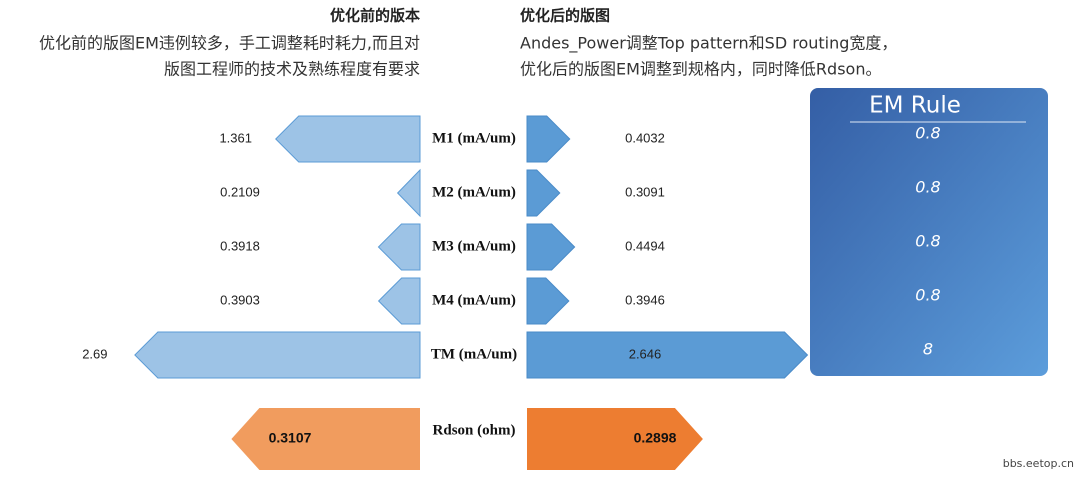 This screenshot has width=1080, height=478. What do you see at coordinates (94, 353) in the screenshot?
I see `value-label: 2.69` at bounding box center [94, 353].